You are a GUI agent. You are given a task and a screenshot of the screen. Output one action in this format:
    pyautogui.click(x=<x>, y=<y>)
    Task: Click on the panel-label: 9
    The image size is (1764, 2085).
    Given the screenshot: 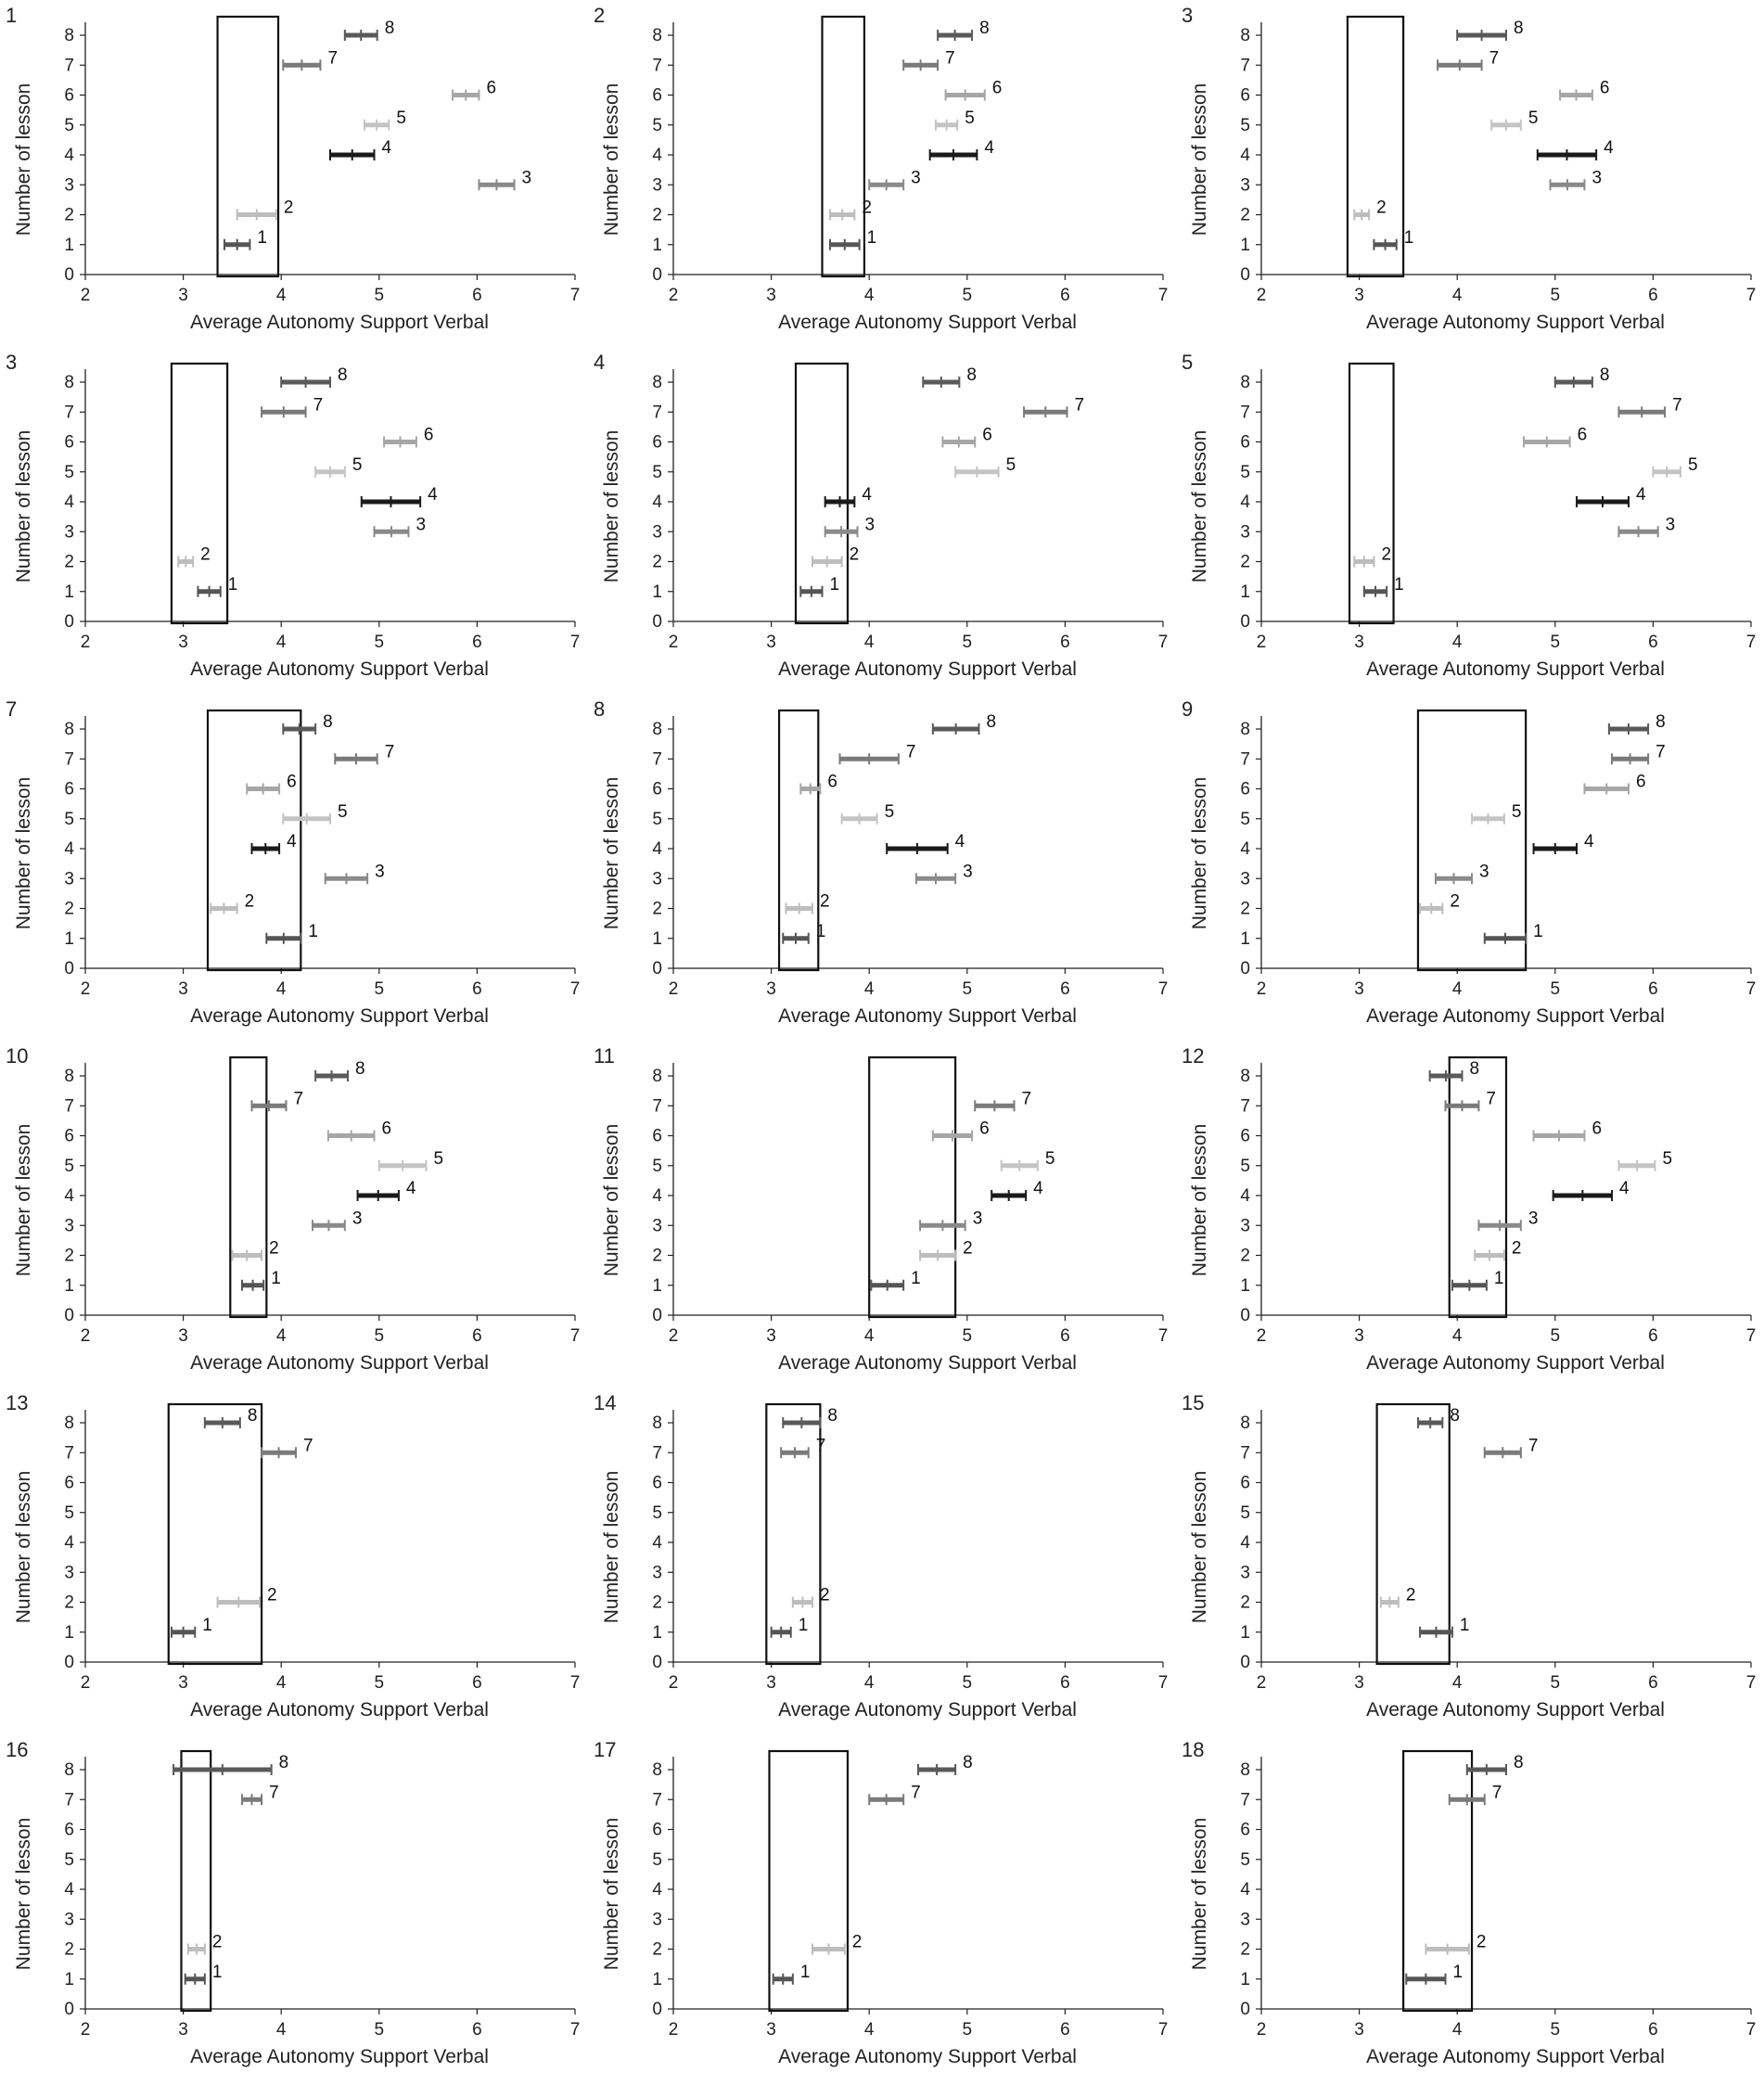 What is the action you would take?
    pyautogui.click(x=1187, y=709)
    